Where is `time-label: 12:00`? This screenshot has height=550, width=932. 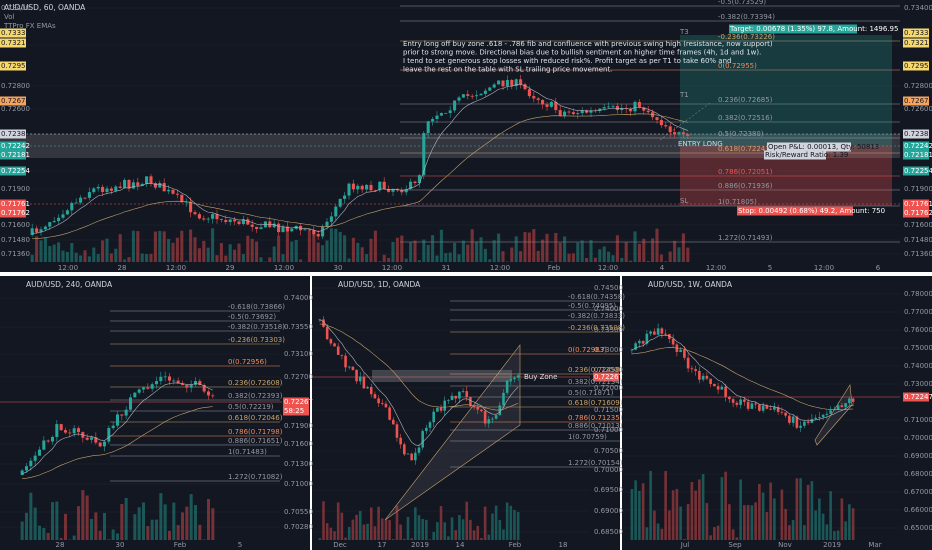
time-label: 12:00 is located at coordinates (608, 268).